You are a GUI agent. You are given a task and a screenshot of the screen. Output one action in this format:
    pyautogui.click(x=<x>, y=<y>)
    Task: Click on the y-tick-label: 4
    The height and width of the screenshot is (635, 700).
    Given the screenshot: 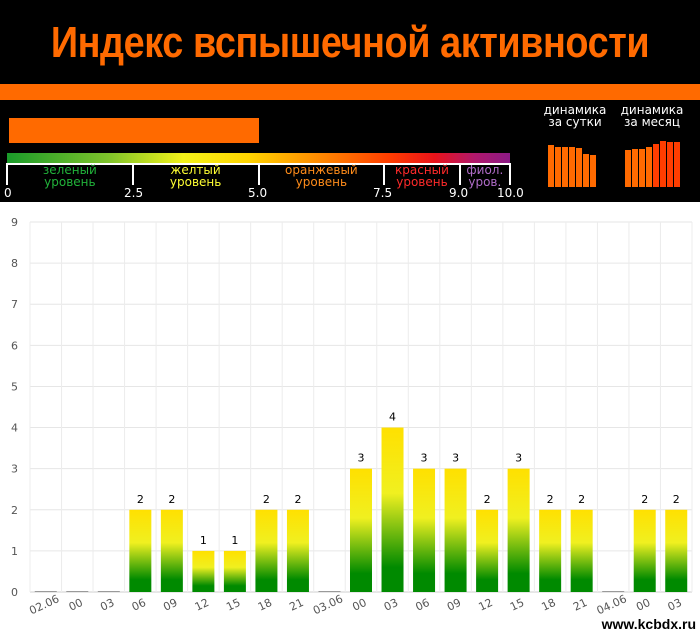 What is the action you would take?
    pyautogui.click(x=14, y=428)
    